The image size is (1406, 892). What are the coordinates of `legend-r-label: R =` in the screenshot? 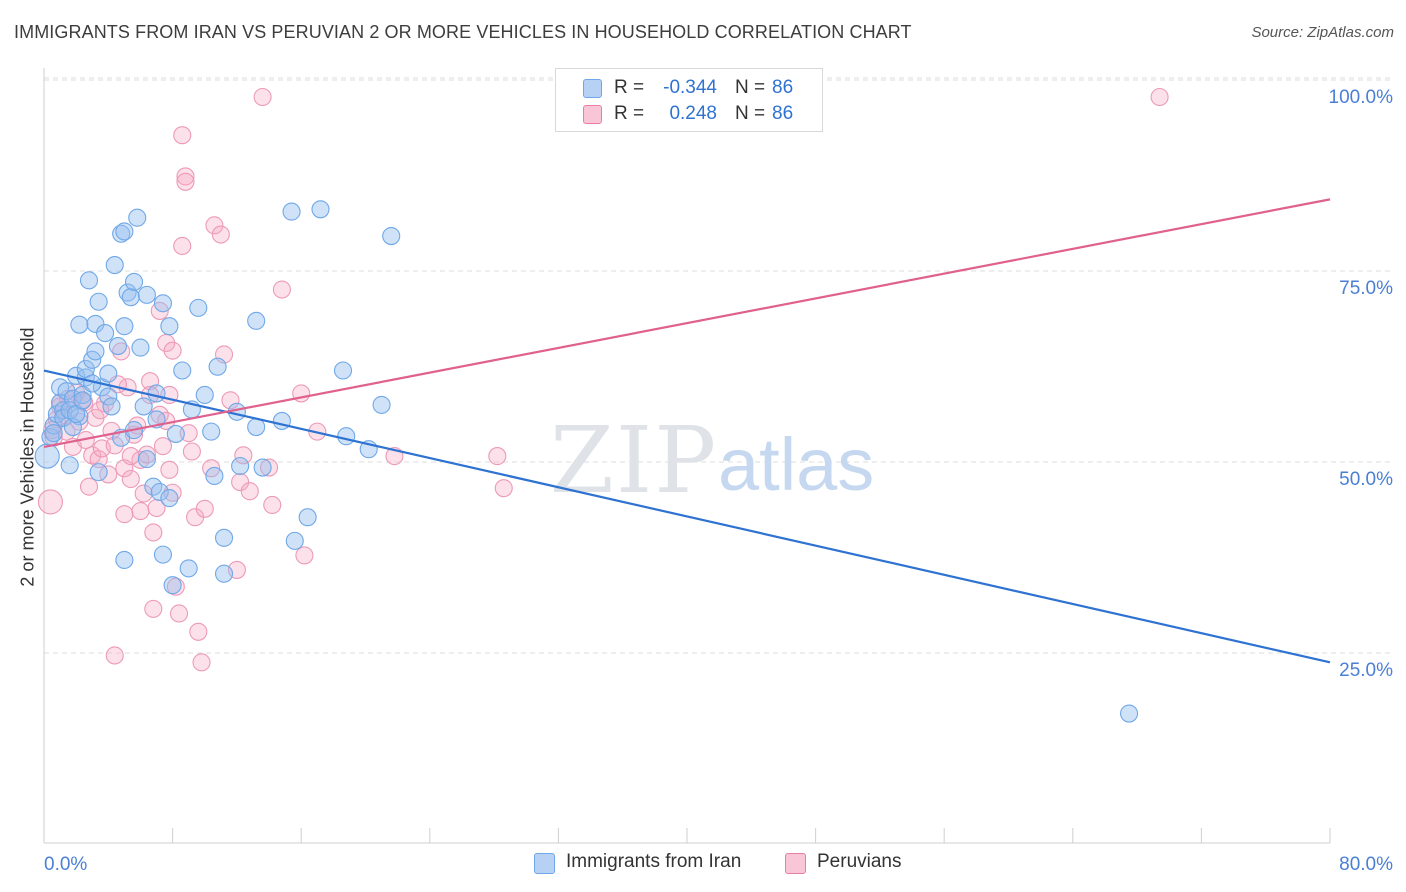 It's located at (629, 113).